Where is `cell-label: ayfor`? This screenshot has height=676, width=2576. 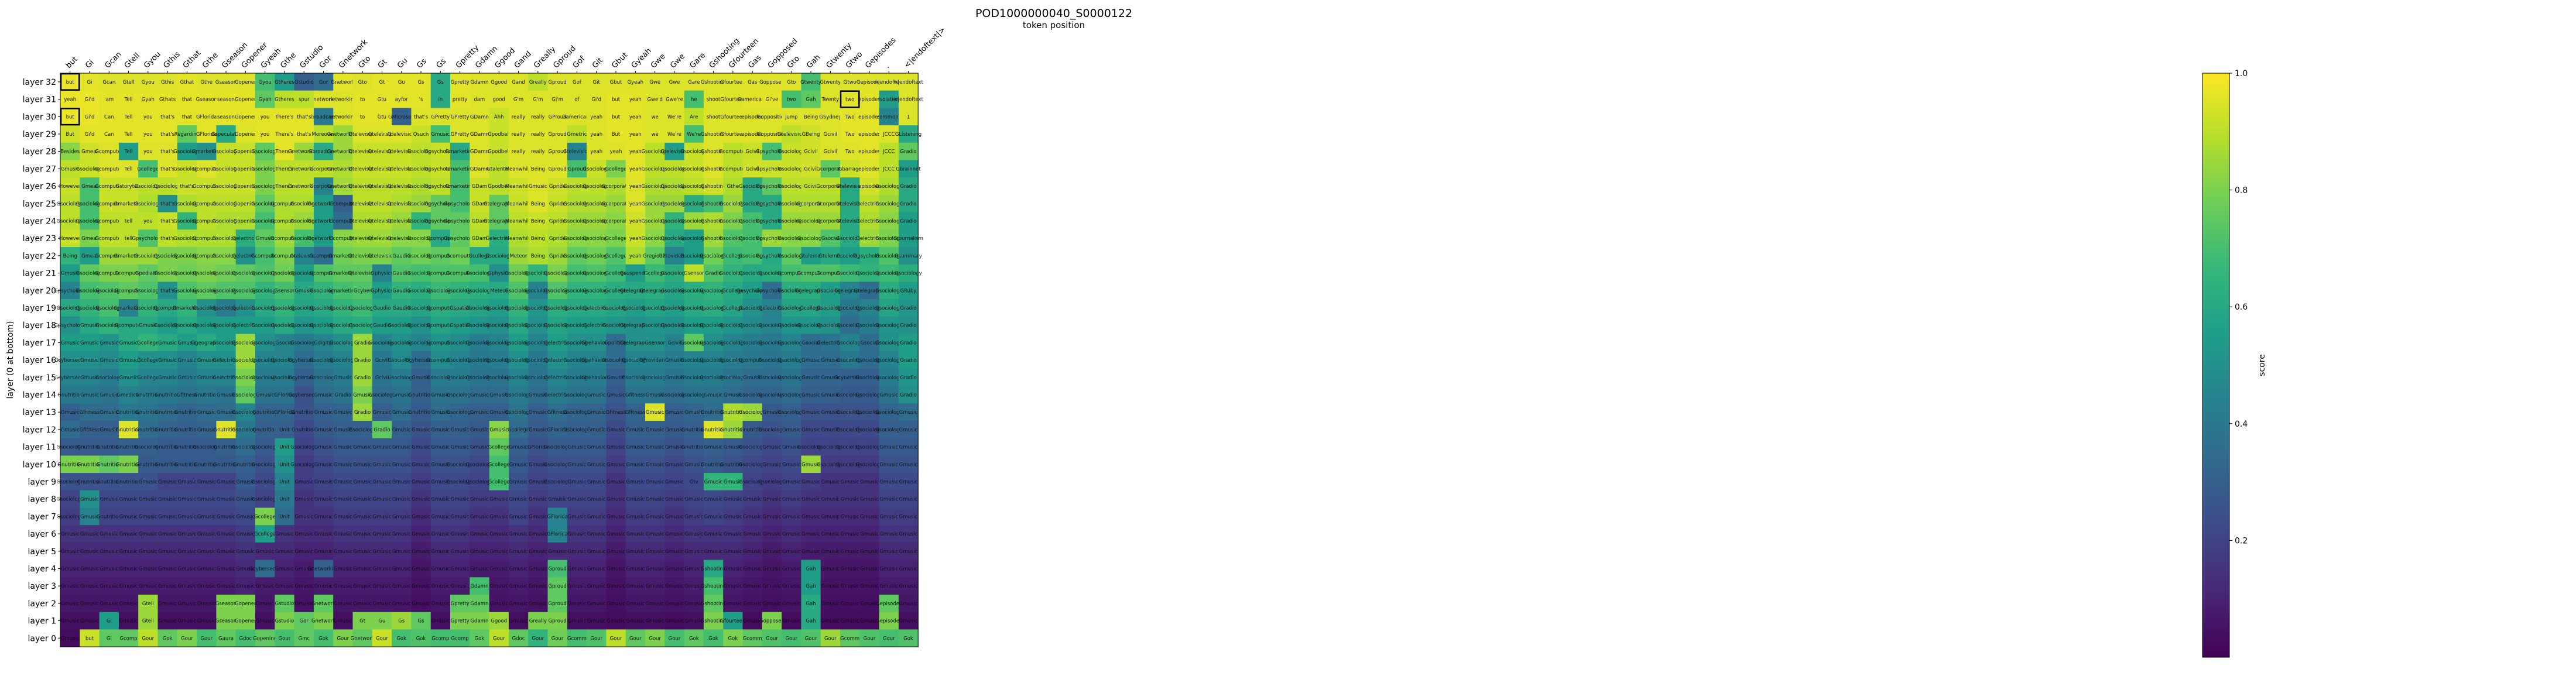
cell-label: ayfor is located at coordinates (401, 100).